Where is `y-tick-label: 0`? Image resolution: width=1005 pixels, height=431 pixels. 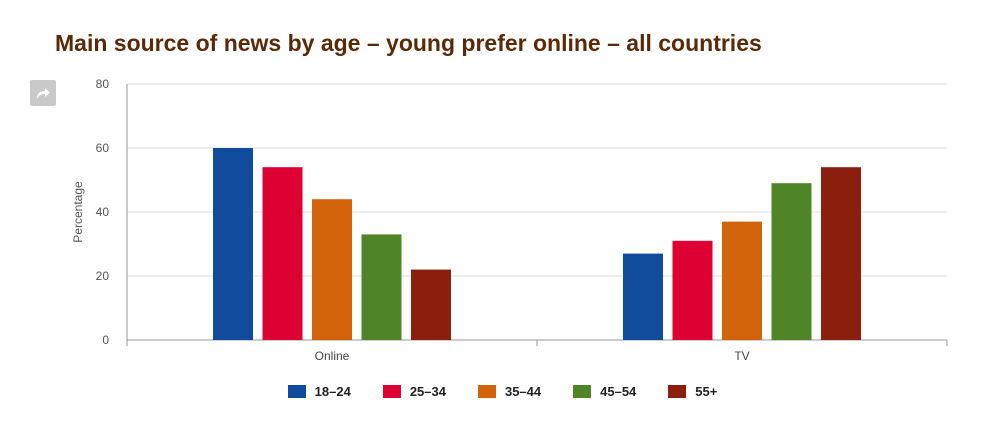 y-tick-label: 0 is located at coordinates (105, 340).